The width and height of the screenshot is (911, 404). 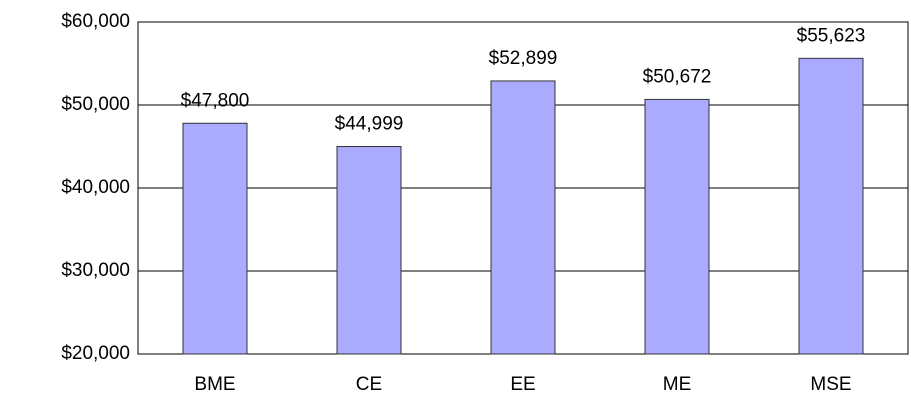 I want to click on value-label: $52,899, so click(x=523, y=58).